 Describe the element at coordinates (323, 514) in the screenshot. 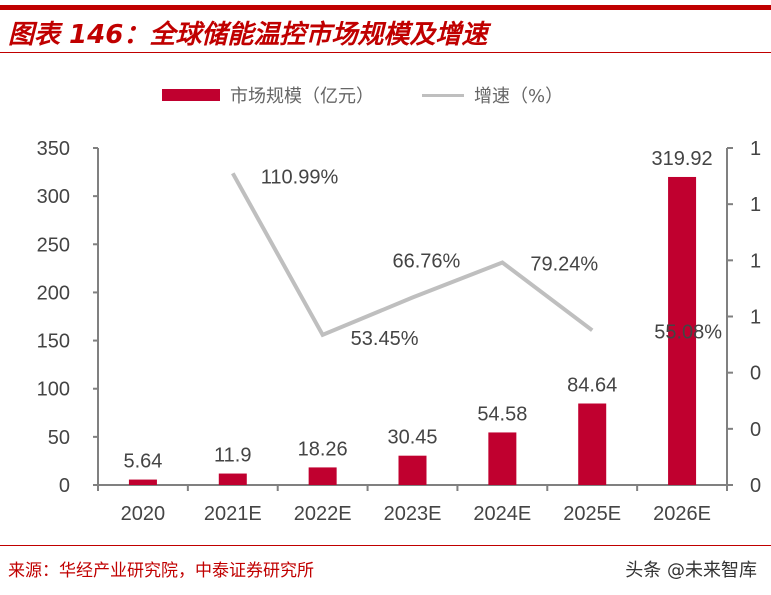

I see `x-tick-label: 2022E` at that location.